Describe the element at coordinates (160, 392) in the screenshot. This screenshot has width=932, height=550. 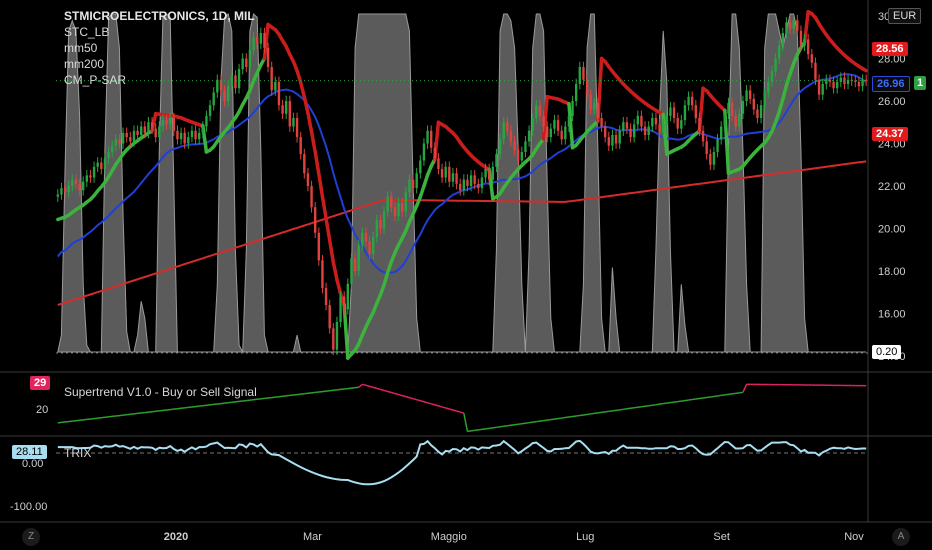
I see `supertrend-pane-label: Supertrend V1.0 - Buy or Sell Signal` at that location.